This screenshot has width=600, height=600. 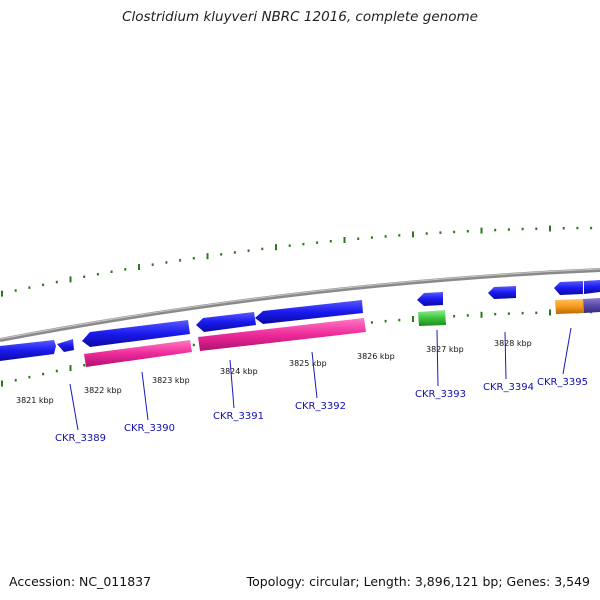 I want to click on genome-backbone, so click(x=300, y=305).